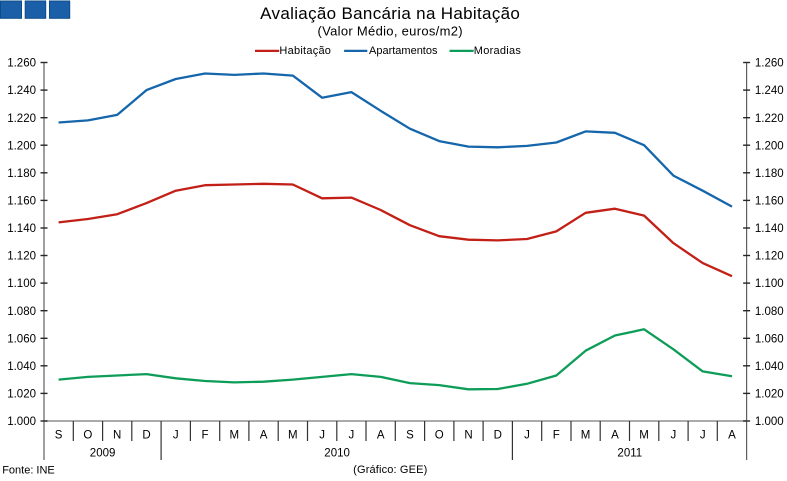 The height and width of the screenshot is (481, 787). I want to click on svg-text: Moradias, so click(498, 51).